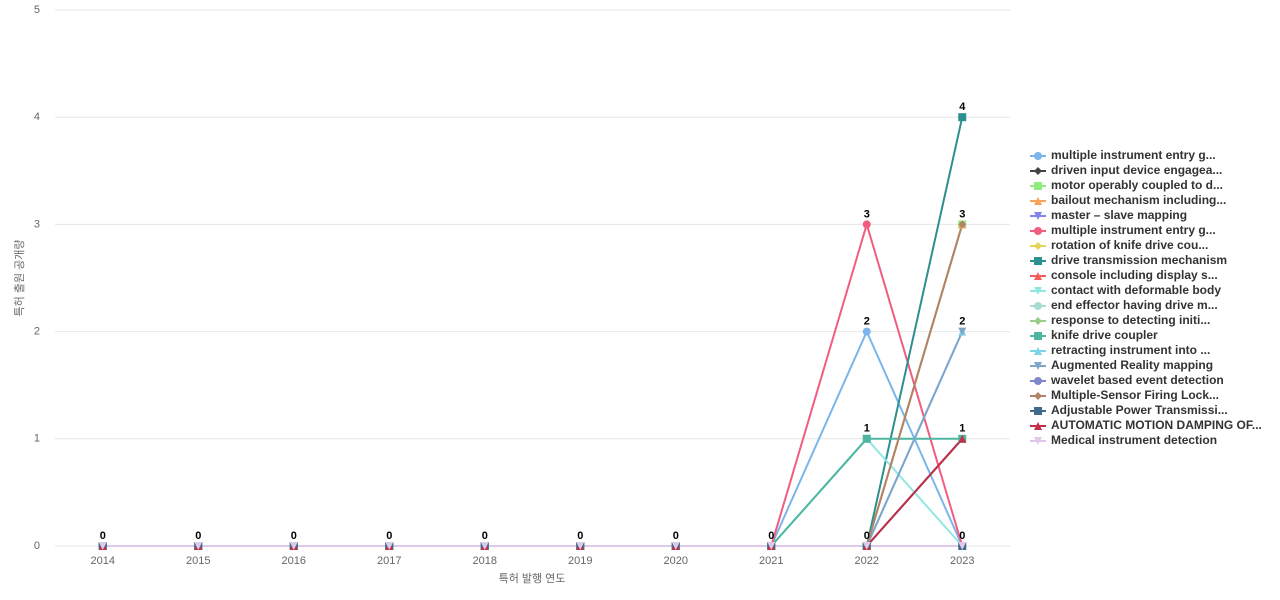  Describe the element at coordinates (867, 561) in the screenshot. I see `x-tick-label: 2022` at that location.